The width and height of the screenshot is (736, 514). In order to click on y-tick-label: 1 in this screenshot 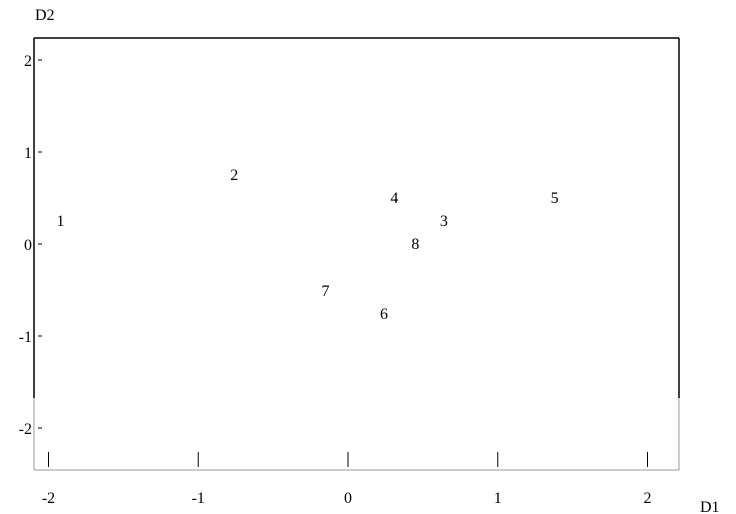, I will do `click(28, 153)`.